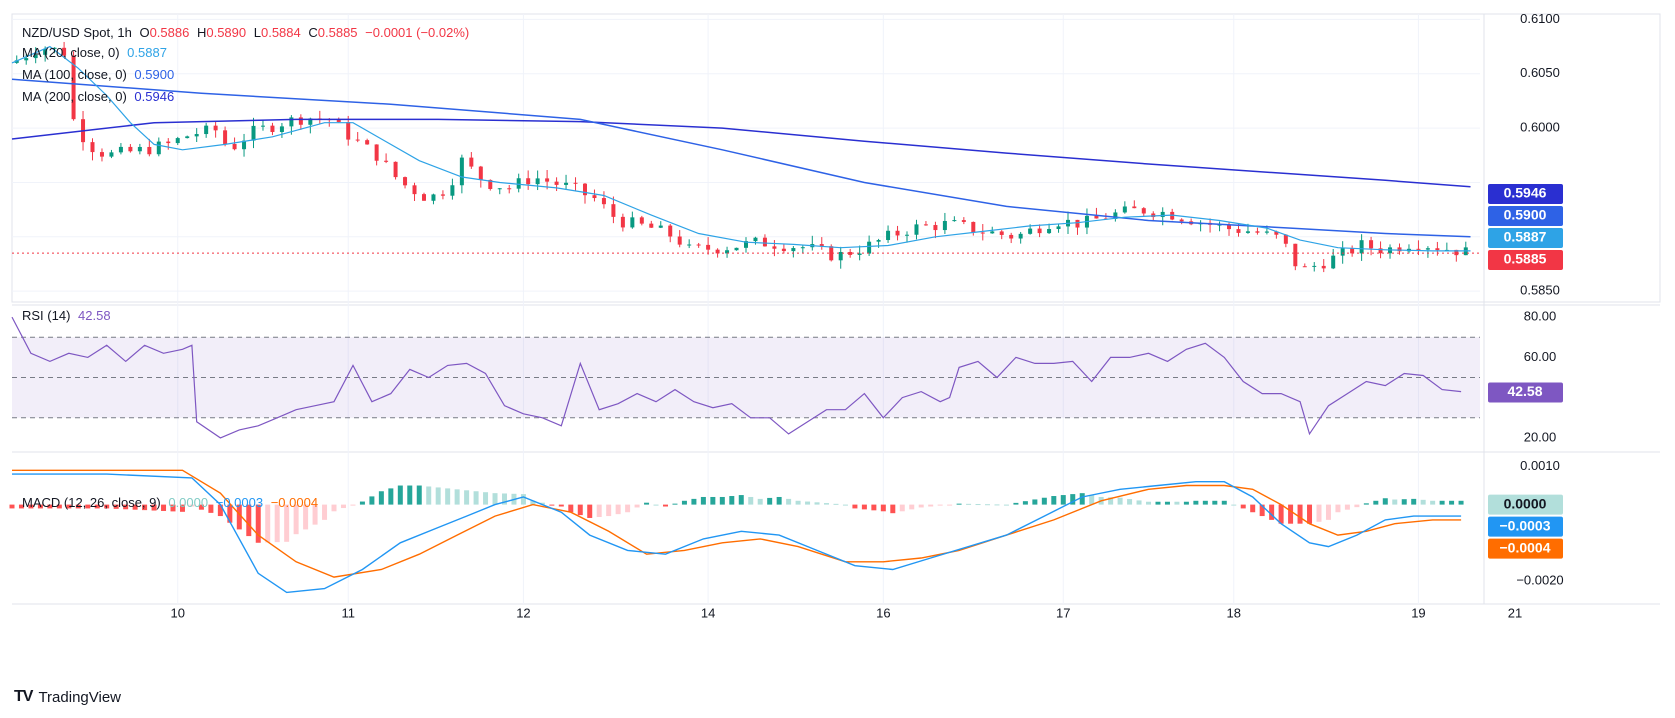 The height and width of the screenshot is (718, 1675). I want to click on rsi-tag: 42.58, so click(1524, 391).